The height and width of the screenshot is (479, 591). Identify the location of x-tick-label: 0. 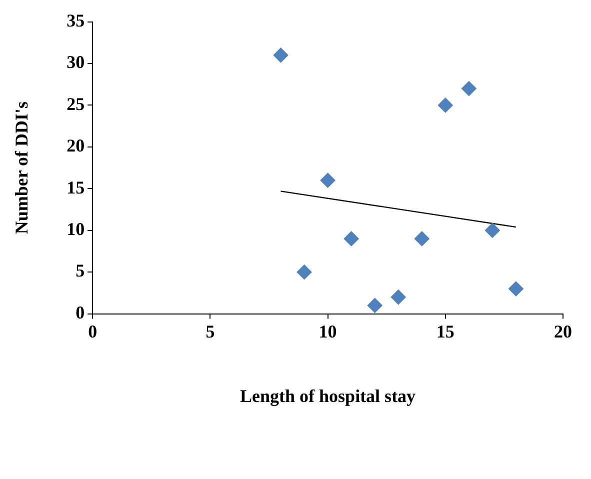
(93, 331).